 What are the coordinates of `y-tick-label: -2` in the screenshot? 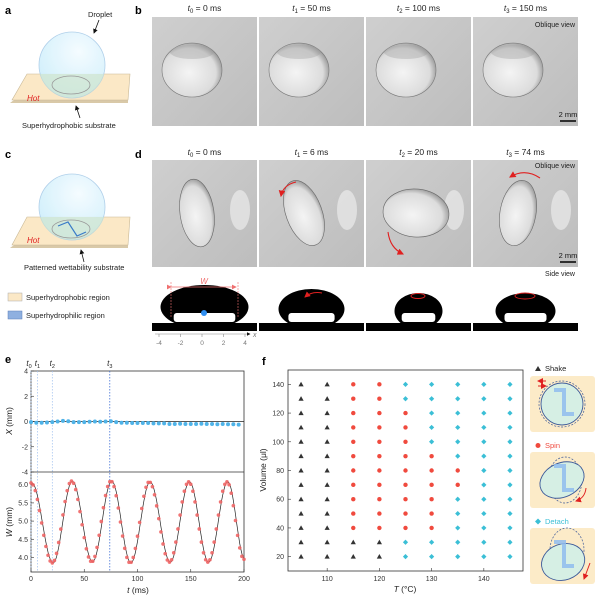 It's located at (25, 447).